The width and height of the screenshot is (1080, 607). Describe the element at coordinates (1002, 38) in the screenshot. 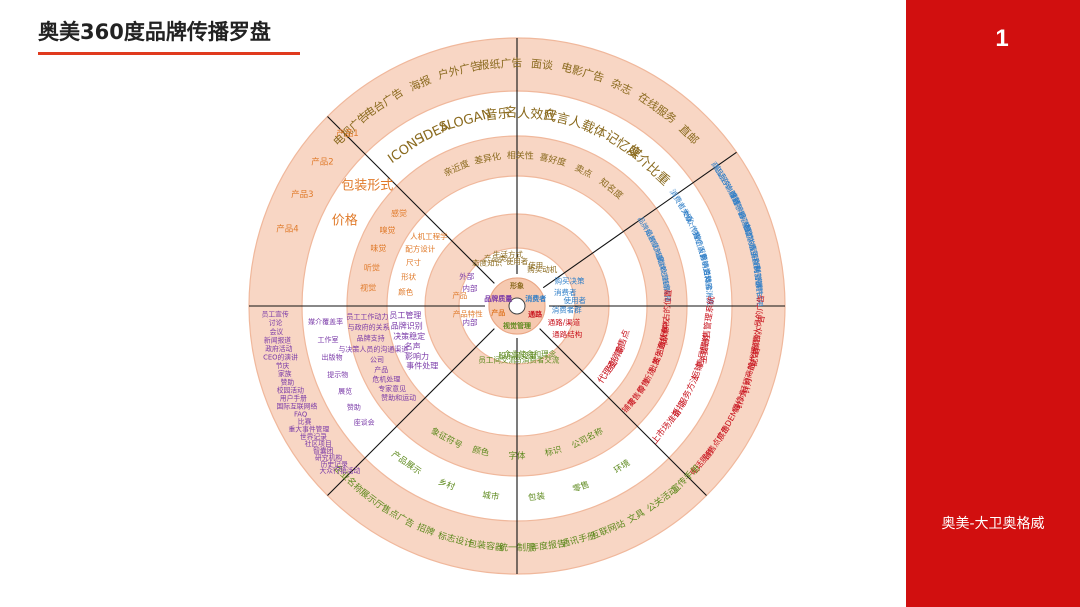

I see `page-number: 1` at that location.